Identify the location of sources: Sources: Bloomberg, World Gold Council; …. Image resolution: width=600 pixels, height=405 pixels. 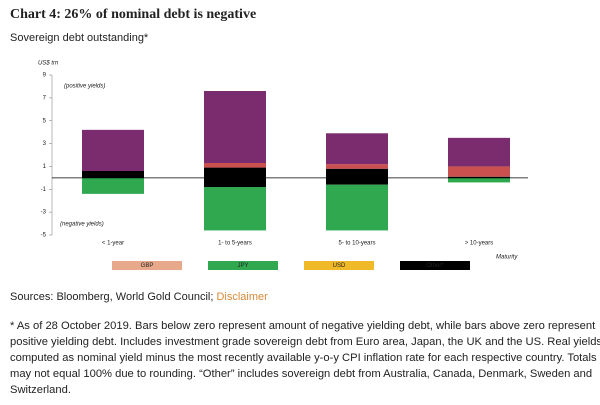
(139, 297).